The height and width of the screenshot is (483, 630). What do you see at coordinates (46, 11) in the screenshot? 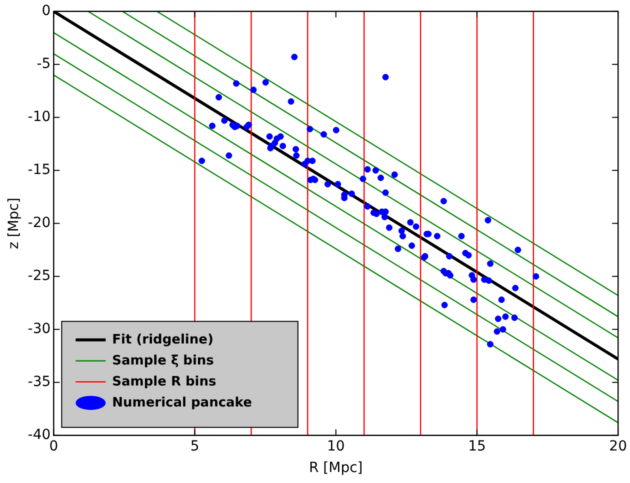
I see `y-tick-label: 0` at bounding box center [46, 11].